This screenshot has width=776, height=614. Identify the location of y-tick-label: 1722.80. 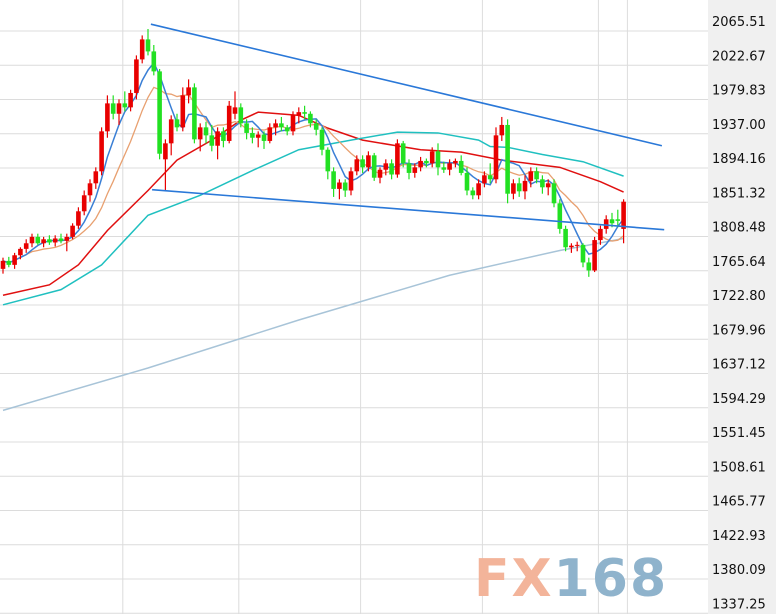
(739, 296).